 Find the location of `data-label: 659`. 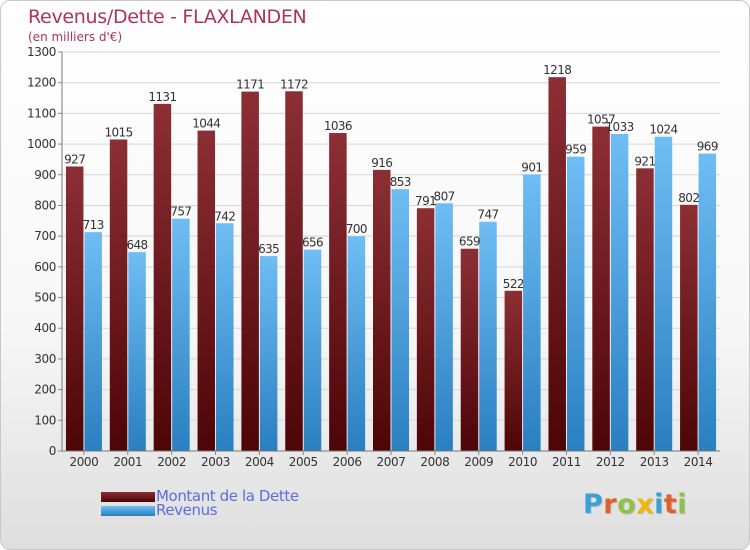

data-label: 659 is located at coordinates (469, 242).